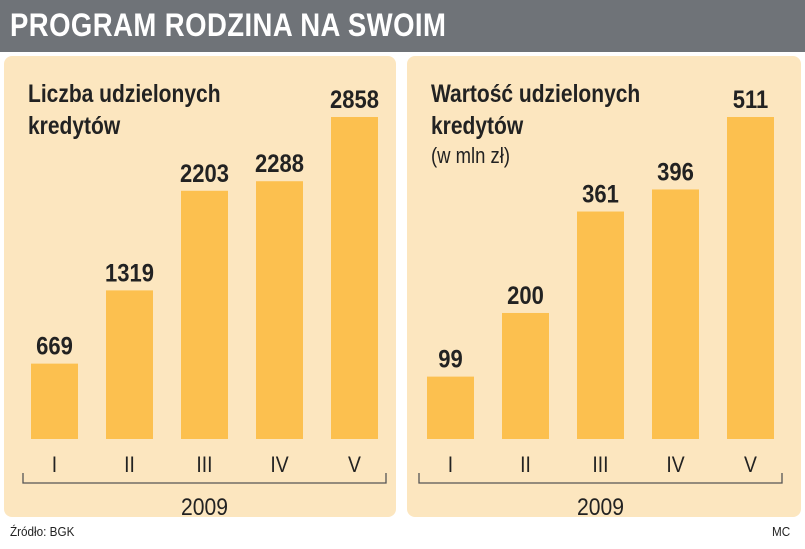 This screenshot has height=549, width=805. I want to click on tick-label-value-IV: IV, so click(675, 465).